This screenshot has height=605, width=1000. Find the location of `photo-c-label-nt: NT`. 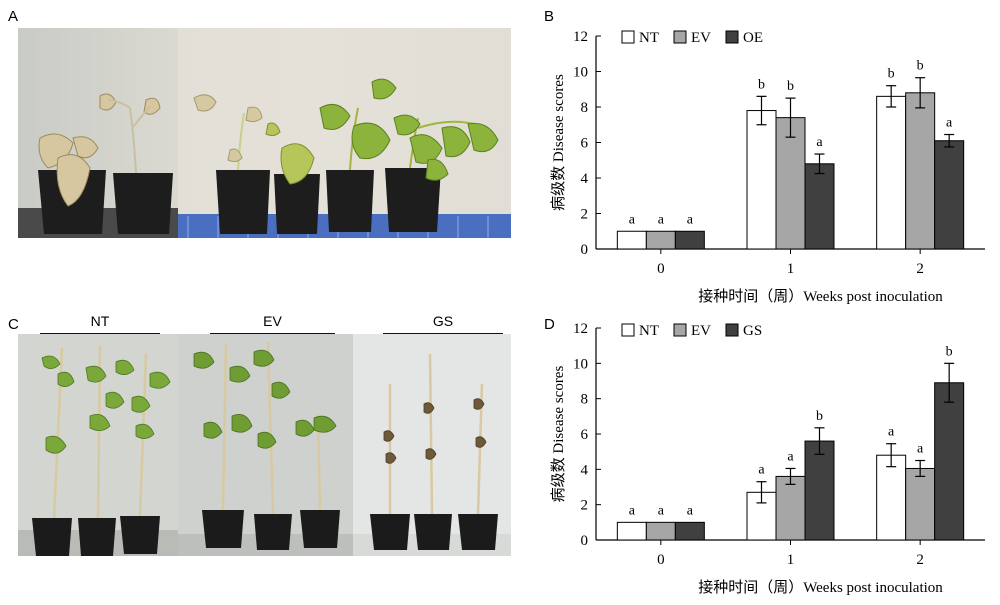

photo-c-label-nt: NT is located at coordinates (100, 321).